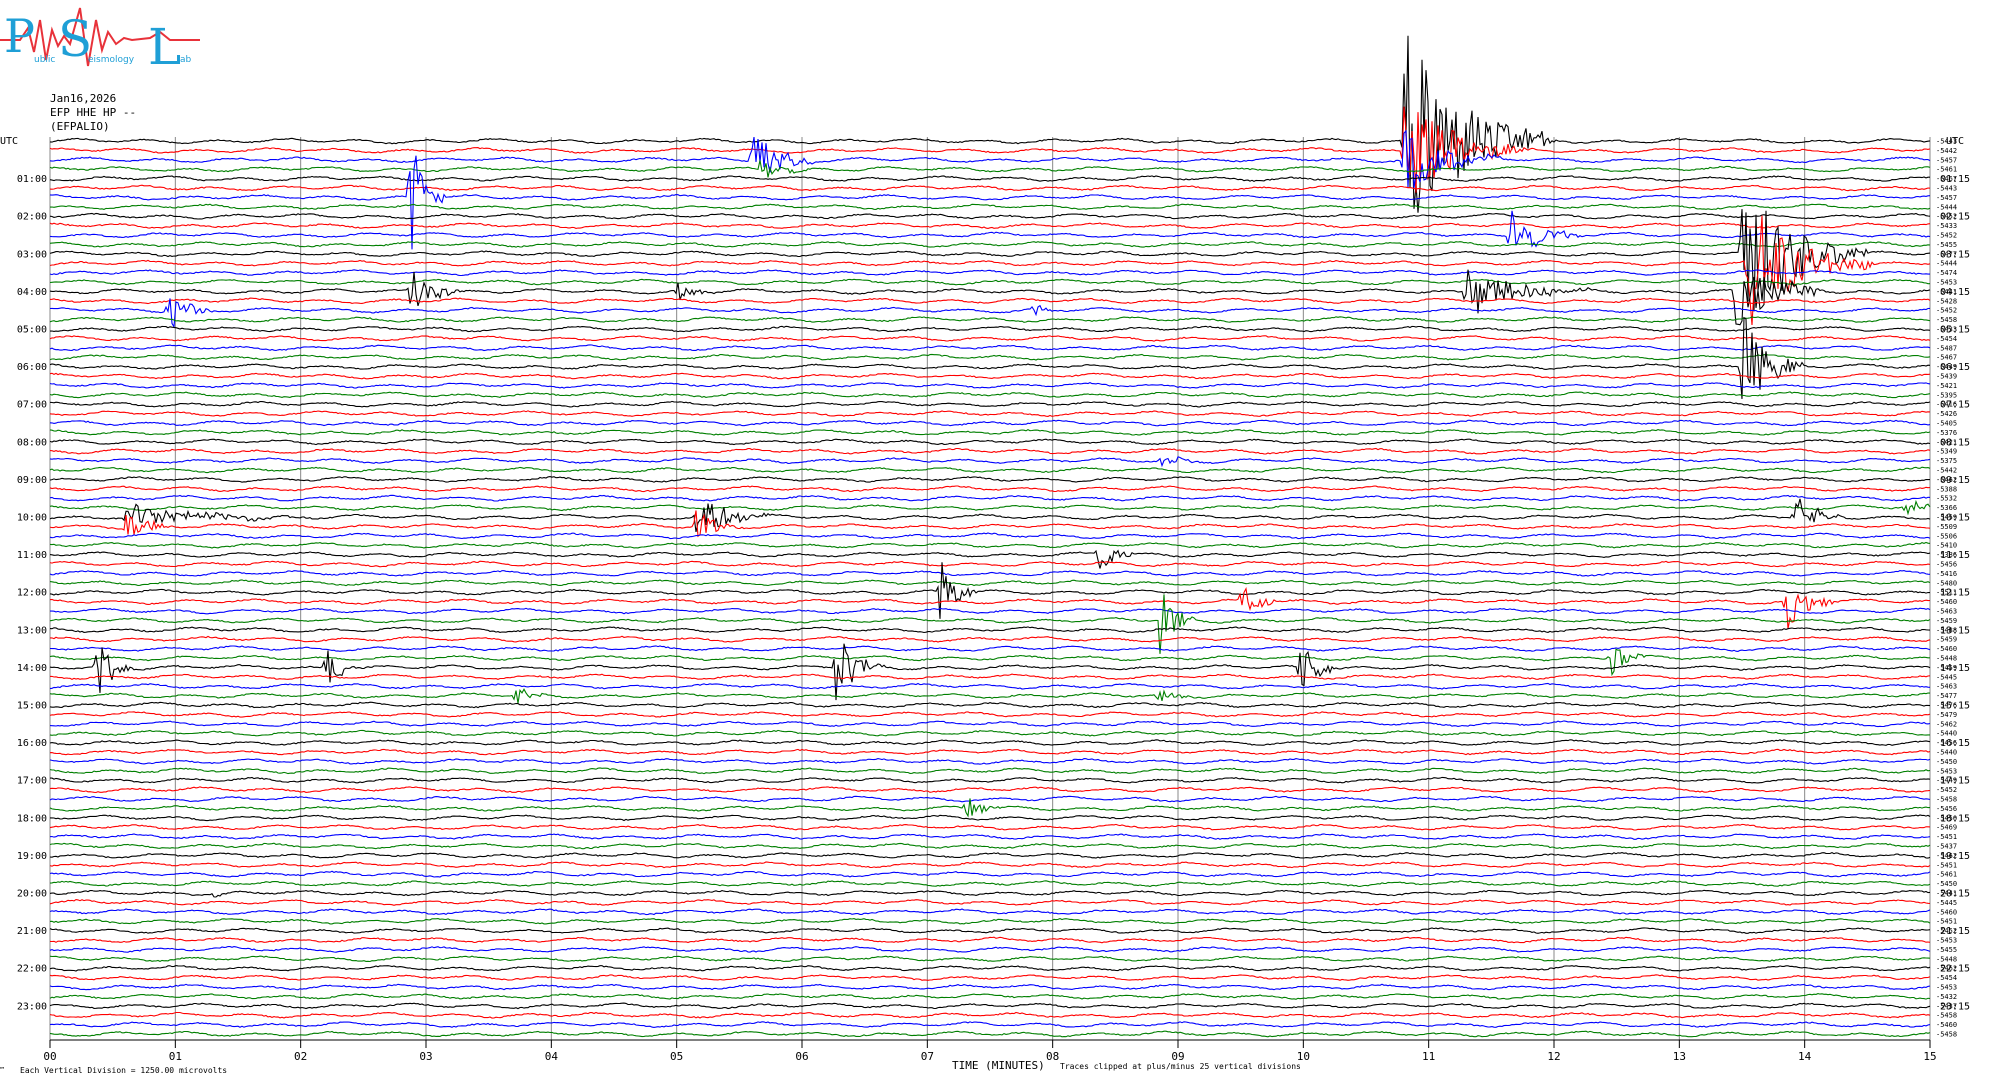 The image size is (2010, 1080). What do you see at coordinates (1946, 301) in the screenshot?
I see `trace-offset-label: -5428` at bounding box center [1946, 301].